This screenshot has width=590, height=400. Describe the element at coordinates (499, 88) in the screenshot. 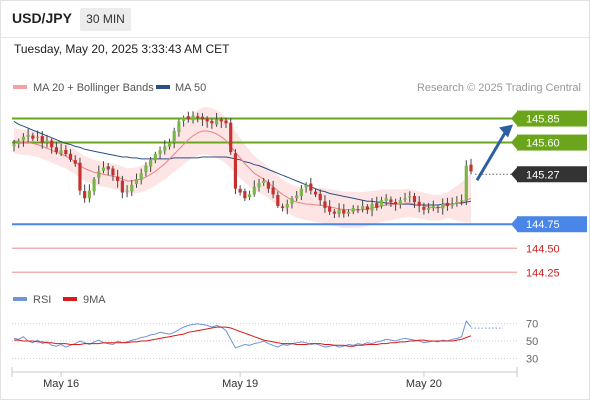

I see `research-credit: Research © 2025 Trading Central` at that location.